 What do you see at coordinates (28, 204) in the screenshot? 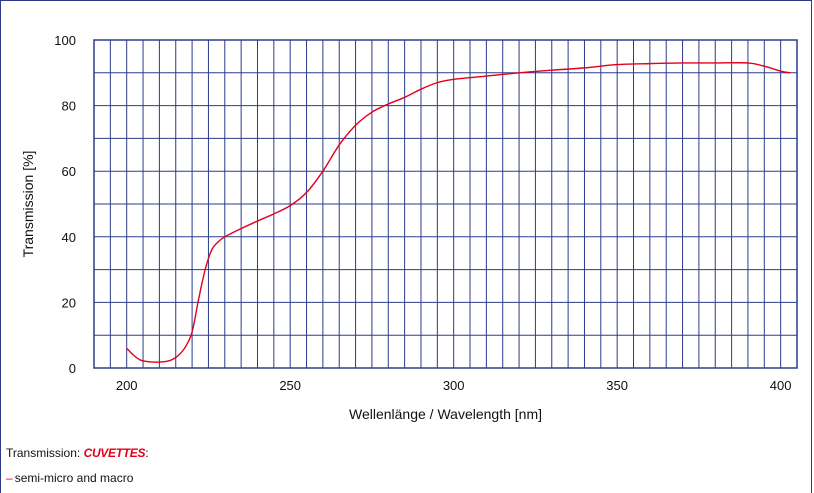
I see `y-axis-label: Transmission [%]` at bounding box center [28, 204].